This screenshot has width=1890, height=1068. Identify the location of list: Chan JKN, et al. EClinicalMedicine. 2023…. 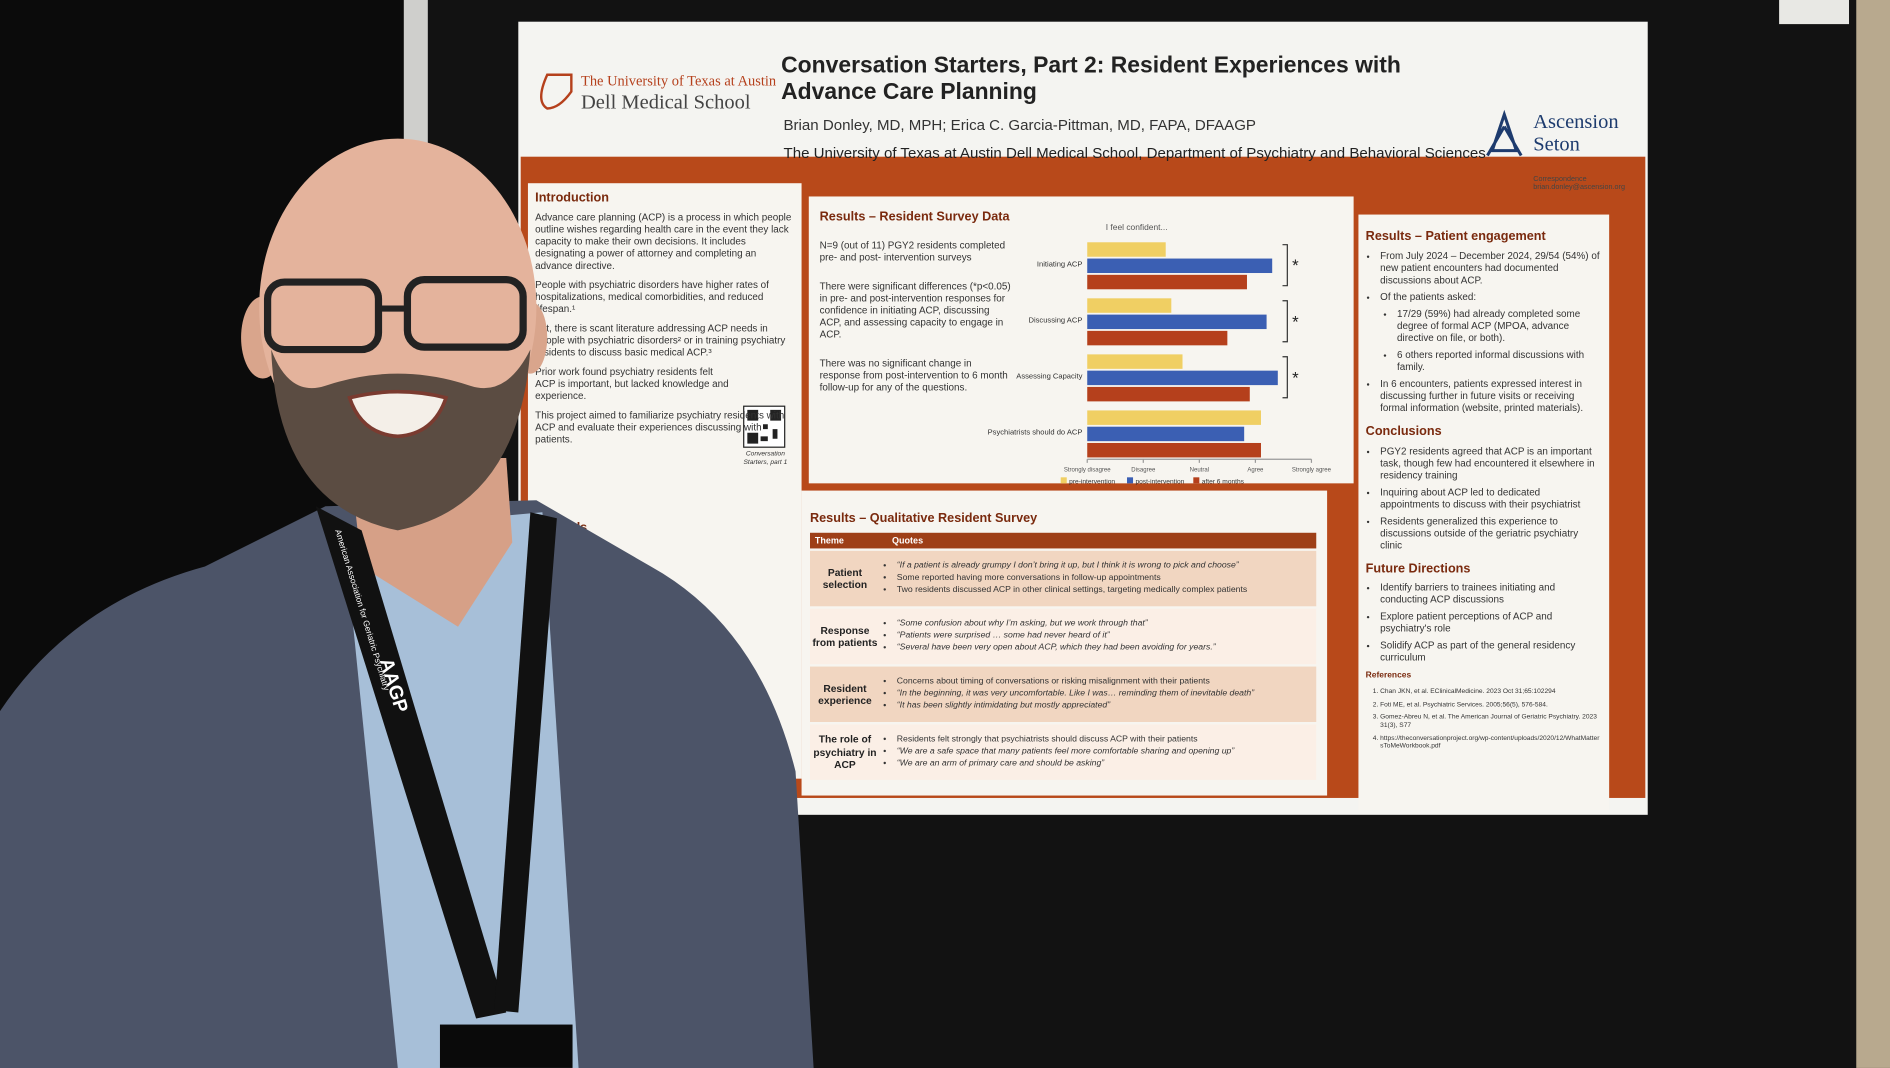
(1484, 719).